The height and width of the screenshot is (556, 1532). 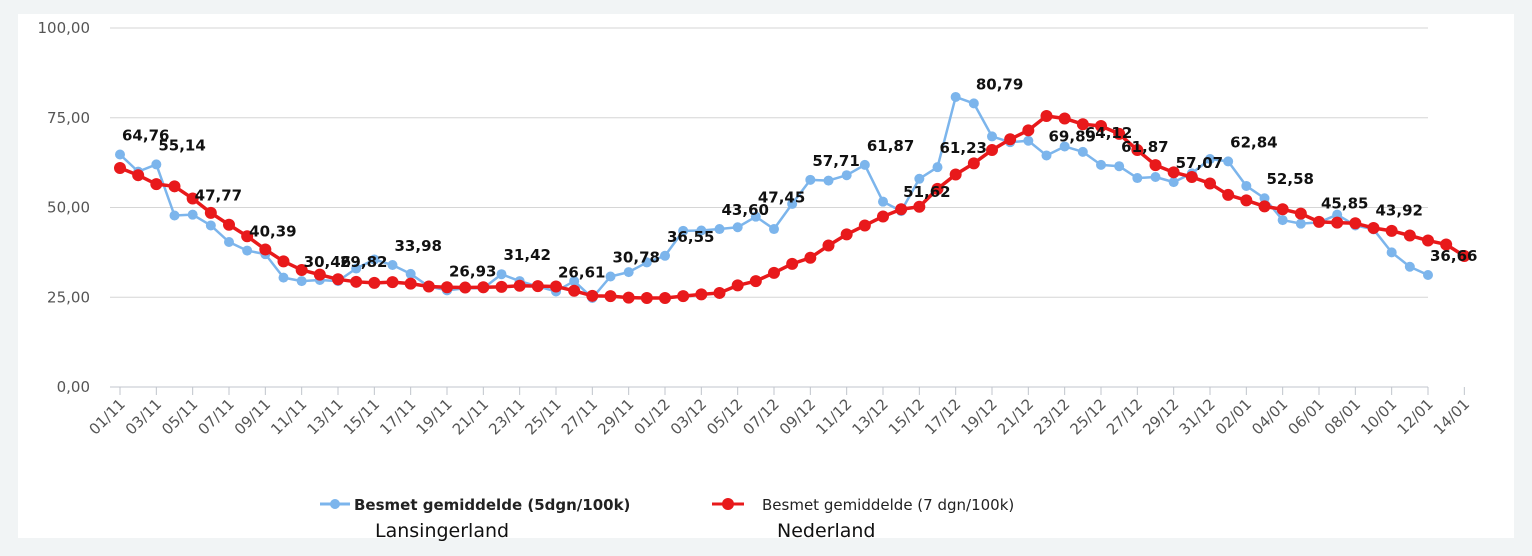 I want to click on x-tick-label: 06/01, so click(x=1306, y=416).